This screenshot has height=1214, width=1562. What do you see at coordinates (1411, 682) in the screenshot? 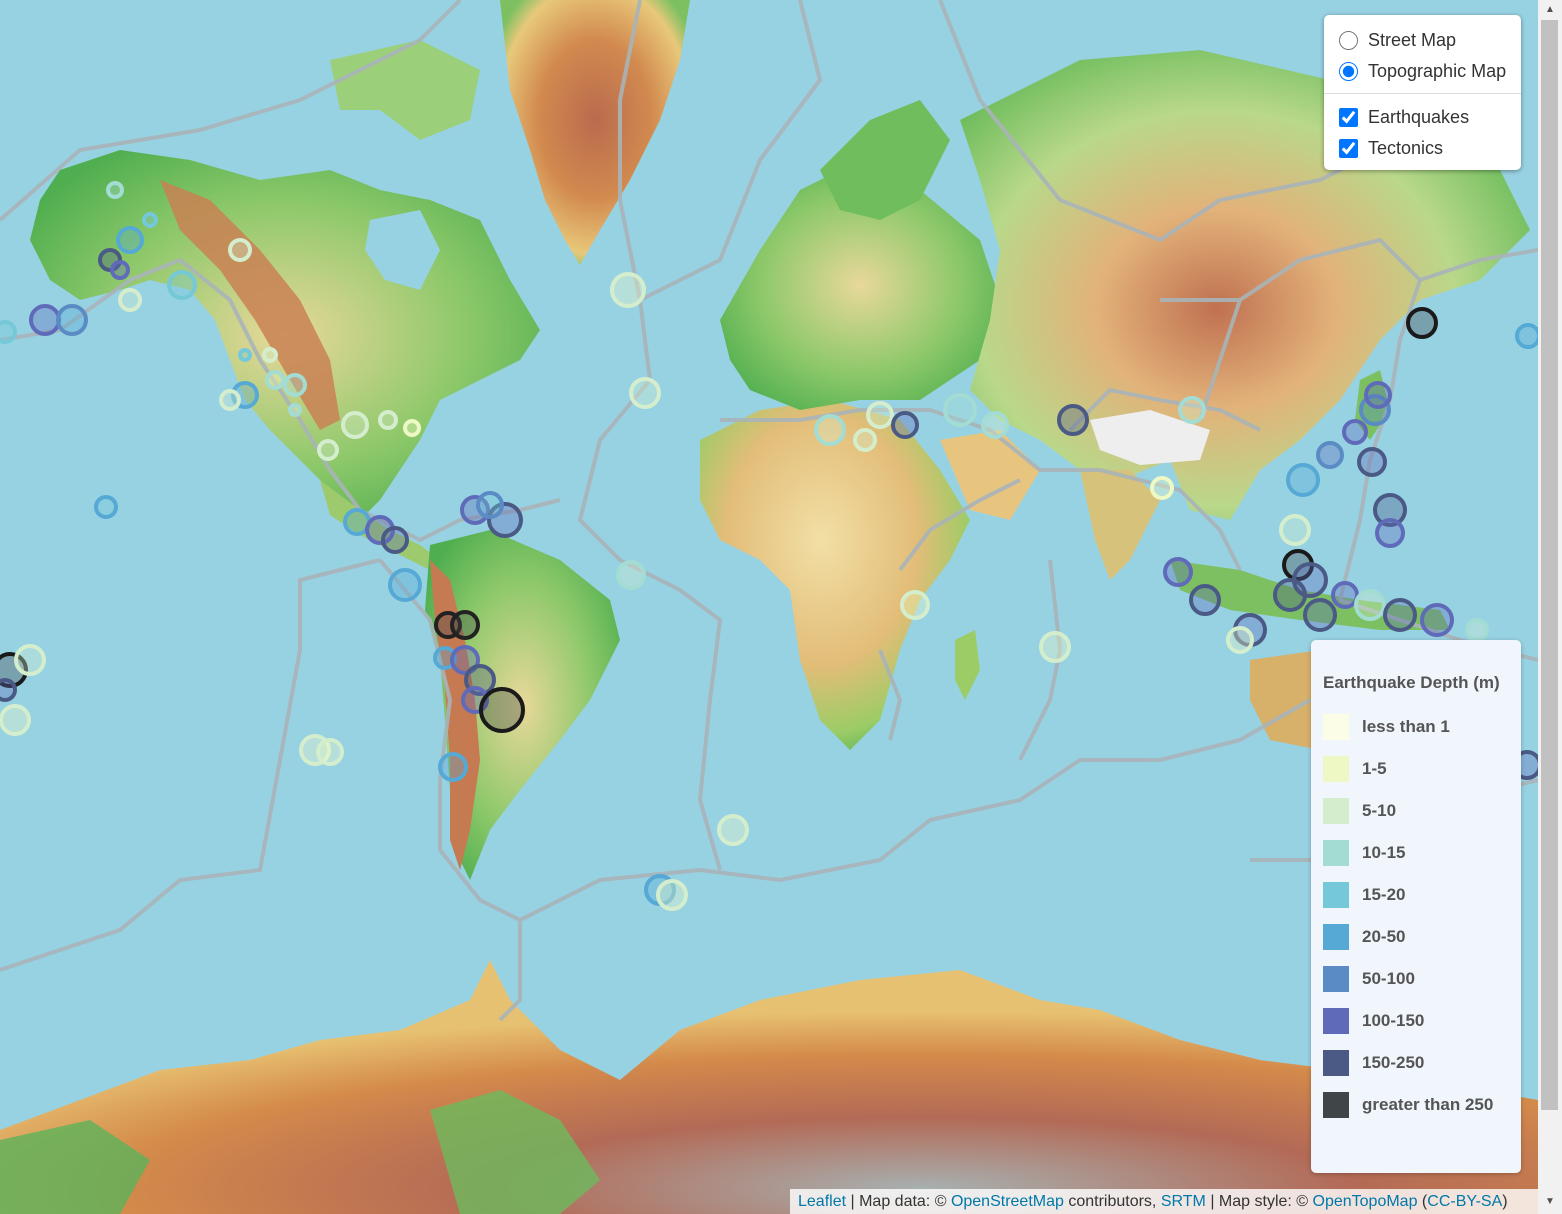
I see `legend-title: Earthquake Depth (m)` at bounding box center [1411, 682].